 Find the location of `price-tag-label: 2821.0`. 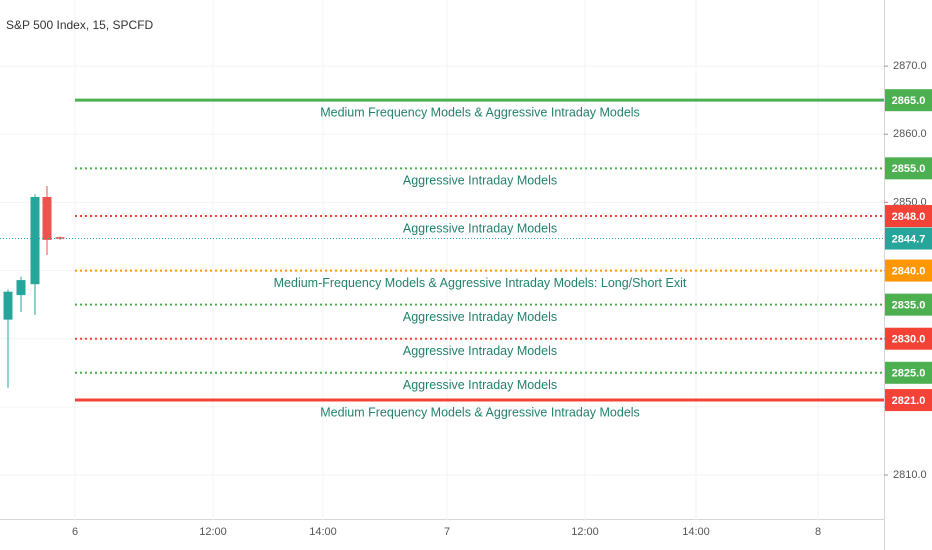

price-tag-label: 2821.0 is located at coordinates (909, 401).